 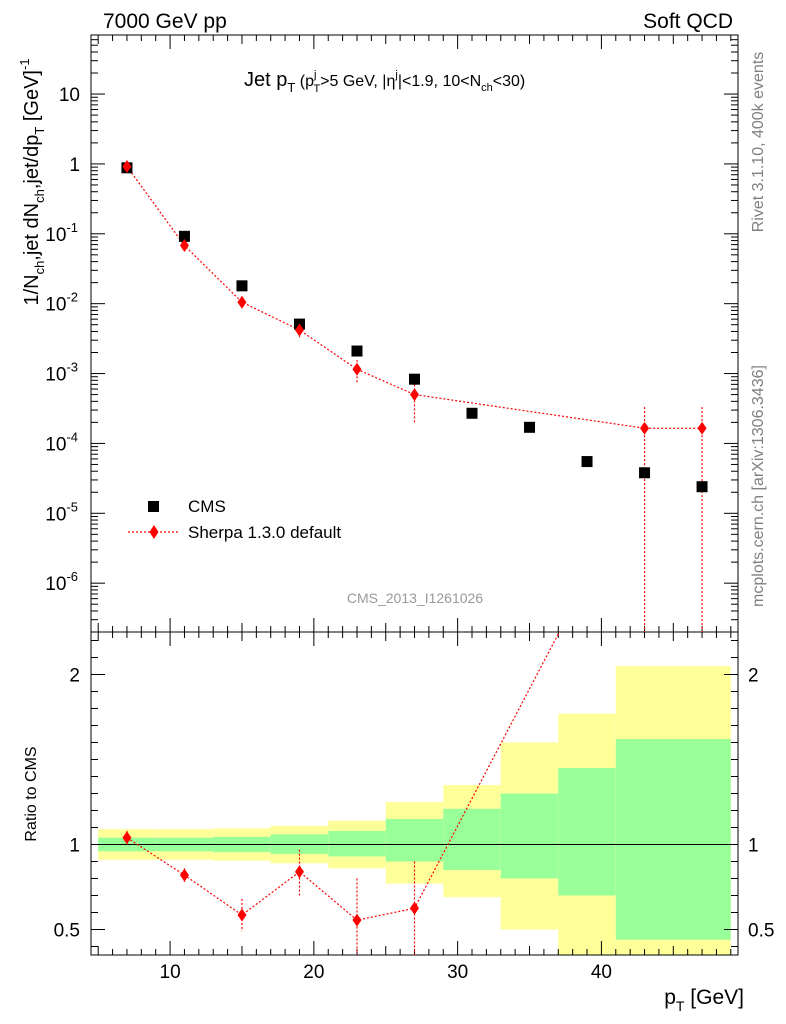 What do you see at coordinates (704, 1000) in the screenshot?
I see `x-axis-label: pT [GeV]` at bounding box center [704, 1000].